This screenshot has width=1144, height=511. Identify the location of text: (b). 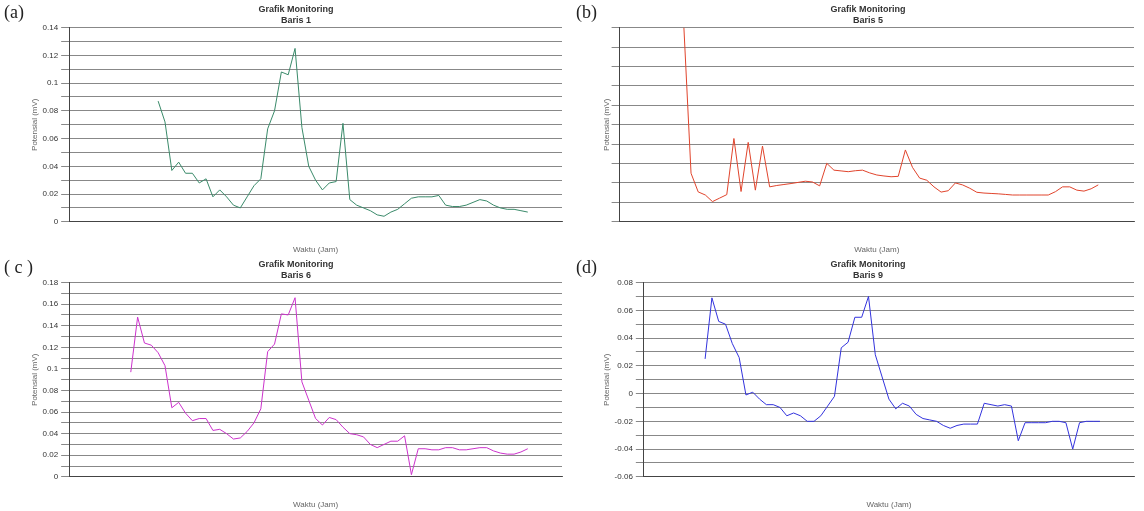
(586, 12).